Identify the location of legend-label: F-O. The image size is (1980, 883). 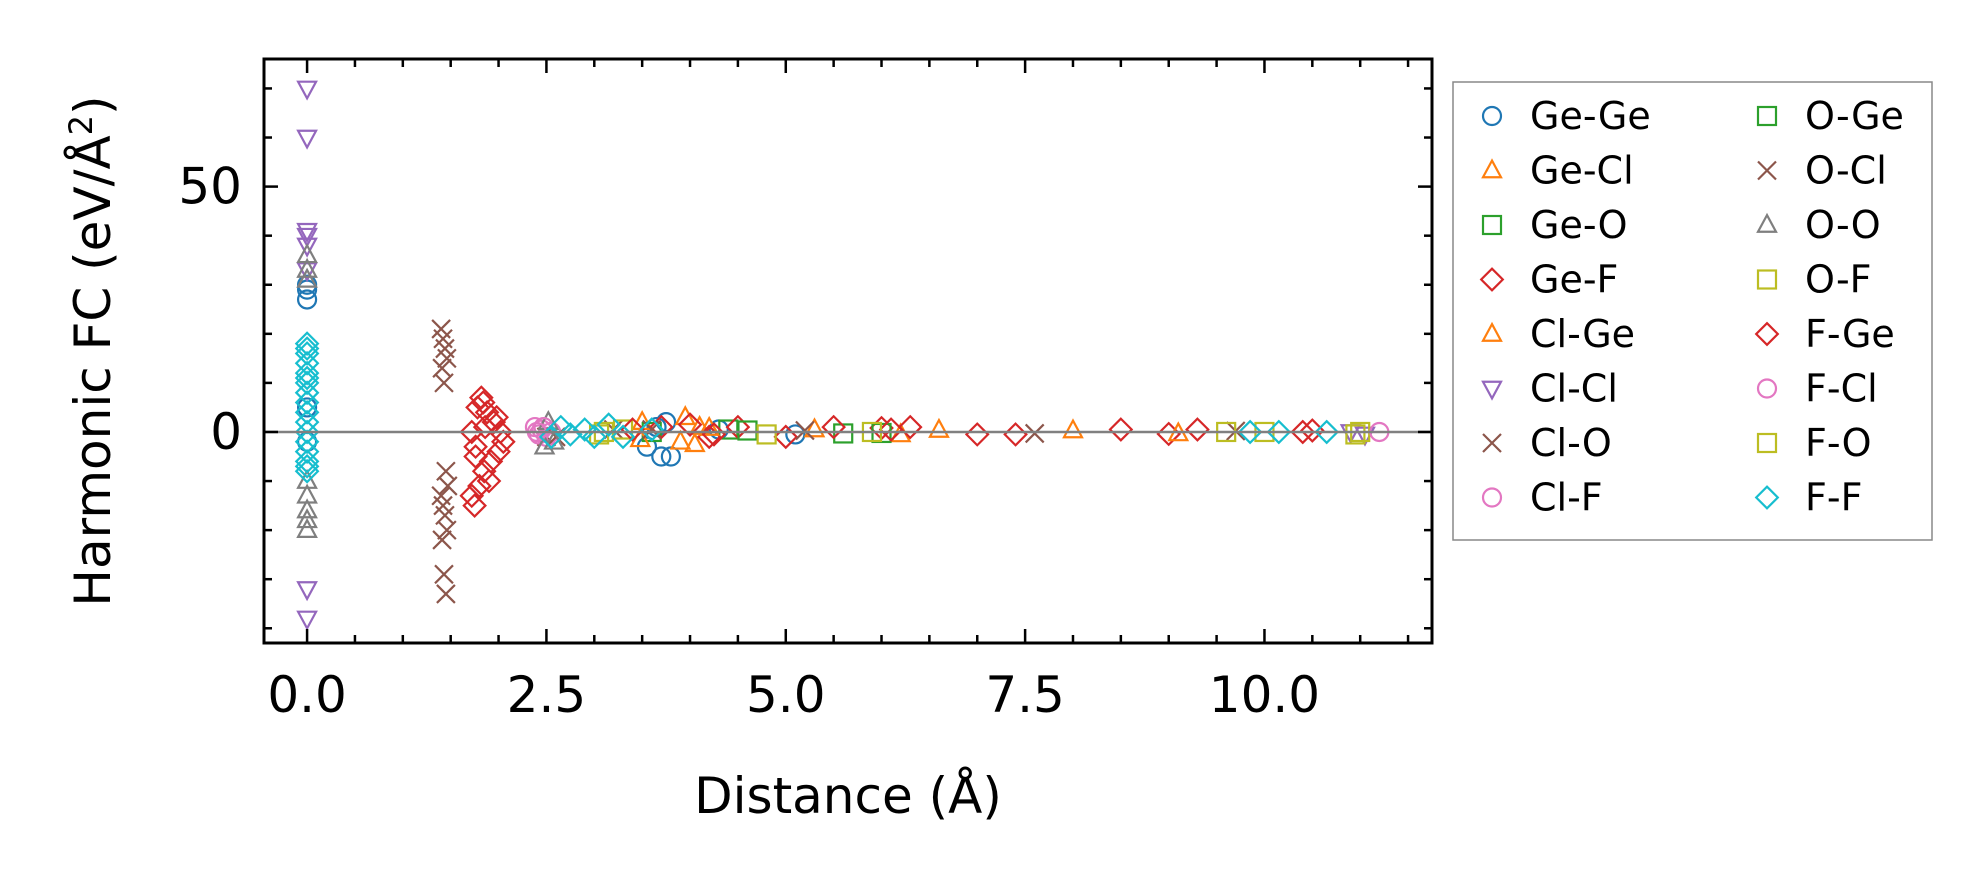
(1838, 443).